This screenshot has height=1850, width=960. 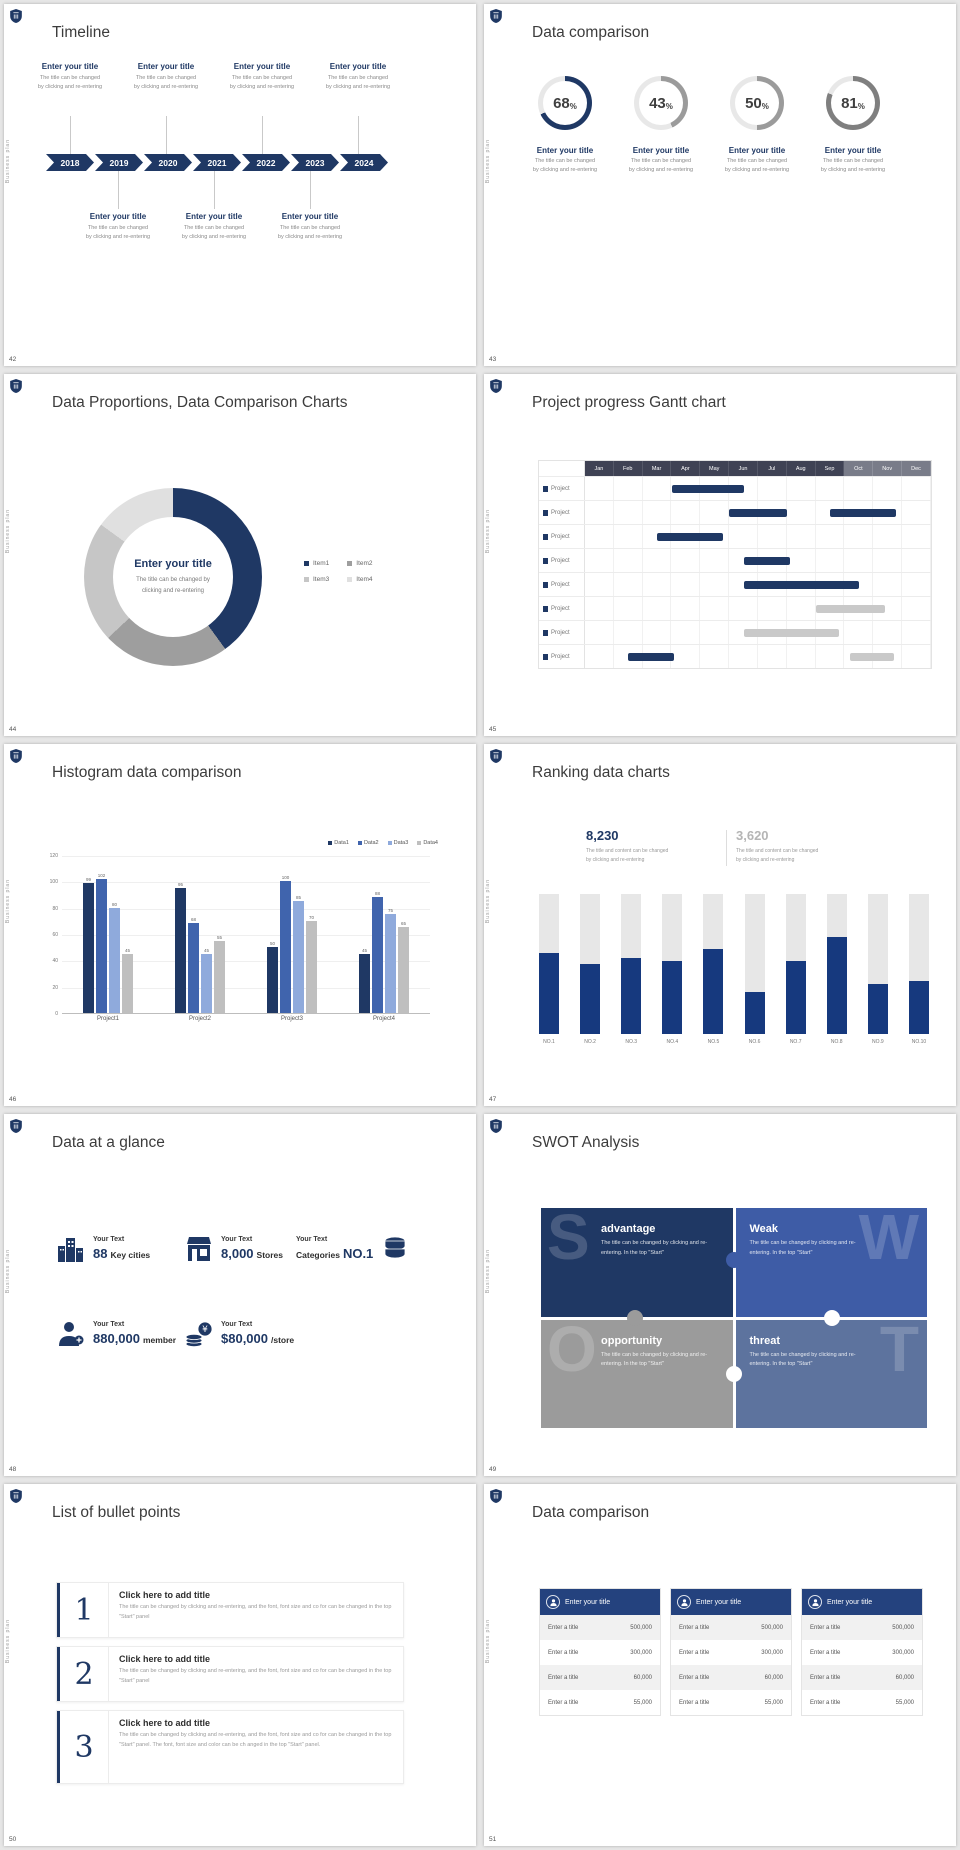 I want to click on timeline-entry-line: by clicking and re-entering, so click(x=118, y=237).